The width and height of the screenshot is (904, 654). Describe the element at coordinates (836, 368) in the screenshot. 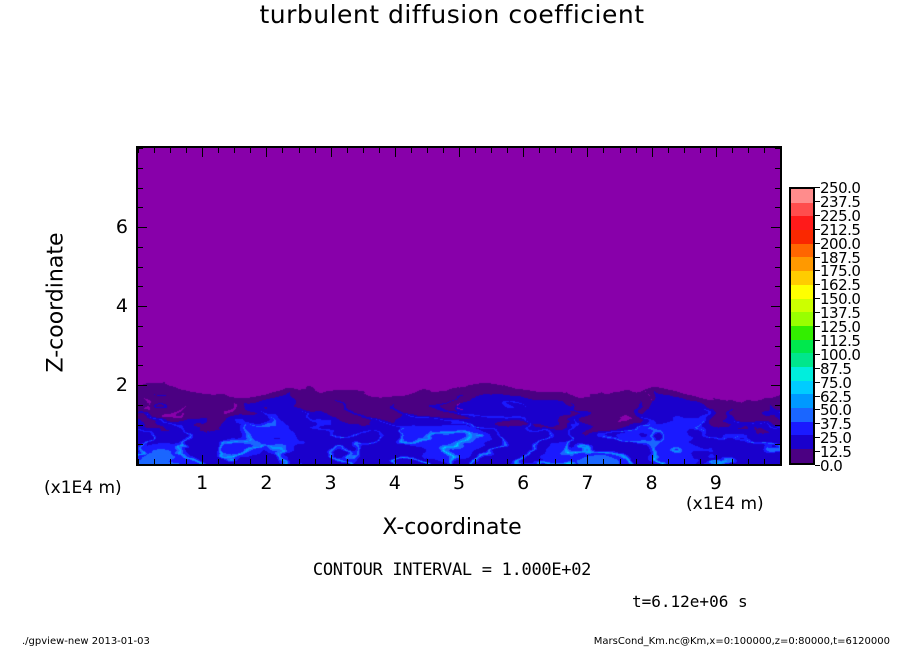

I see `colorbar-label: 87.5` at that location.